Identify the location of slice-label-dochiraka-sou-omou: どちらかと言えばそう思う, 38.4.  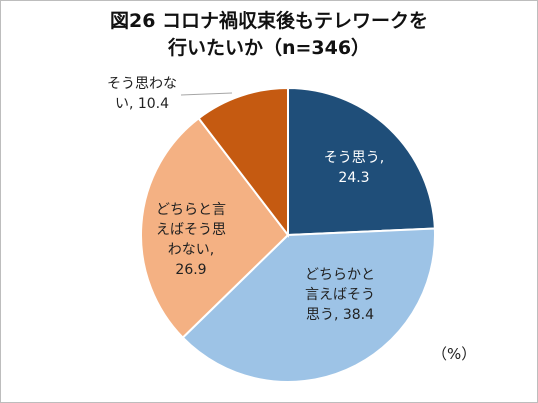
(340, 295).